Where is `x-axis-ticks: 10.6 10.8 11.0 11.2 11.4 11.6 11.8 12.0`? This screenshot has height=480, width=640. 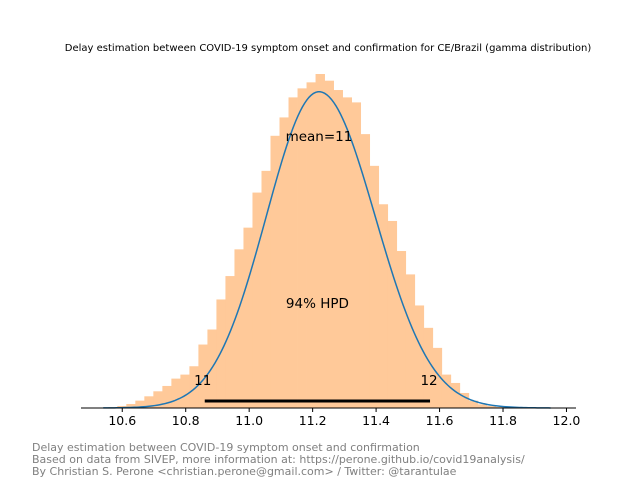
x-axis-ticks: 10.6 10.8 11.0 11.2 11.4 11.6 11.8 12.0 is located at coordinates (344, 418).